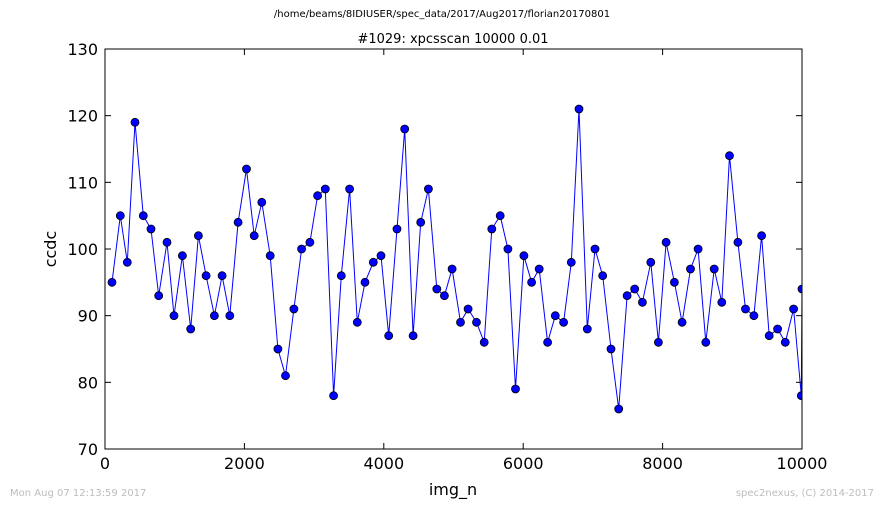 Image resolution: width=884 pixels, height=509 pixels. Describe the element at coordinates (105, 463) in the screenshot. I see `x-tick-label: 0` at that location.